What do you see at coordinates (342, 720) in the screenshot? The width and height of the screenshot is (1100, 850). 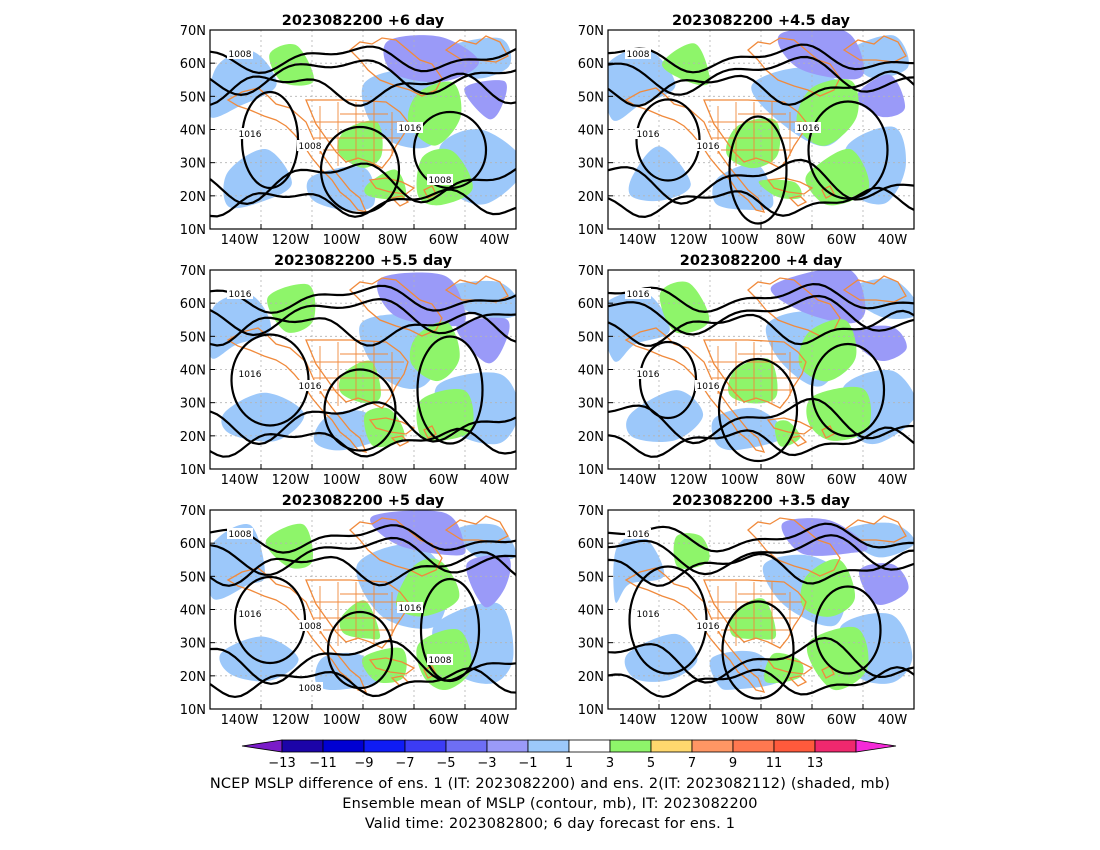 I see `lon-tick-label: 100W` at bounding box center [342, 720].